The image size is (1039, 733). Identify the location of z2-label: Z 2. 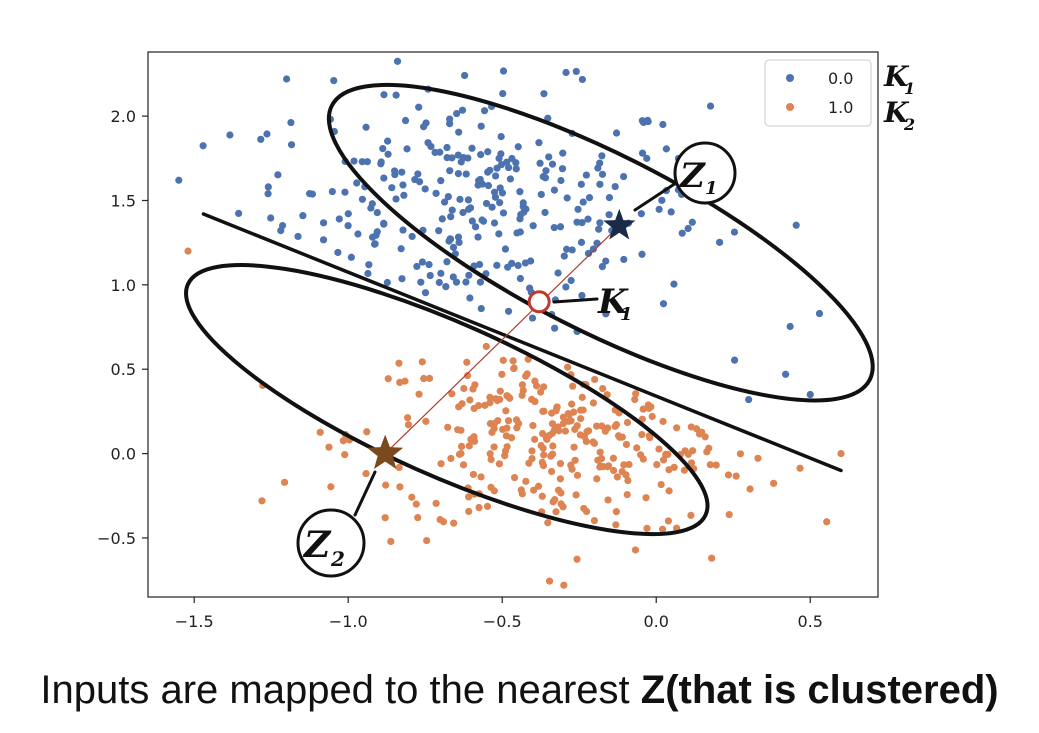
(331, 543).